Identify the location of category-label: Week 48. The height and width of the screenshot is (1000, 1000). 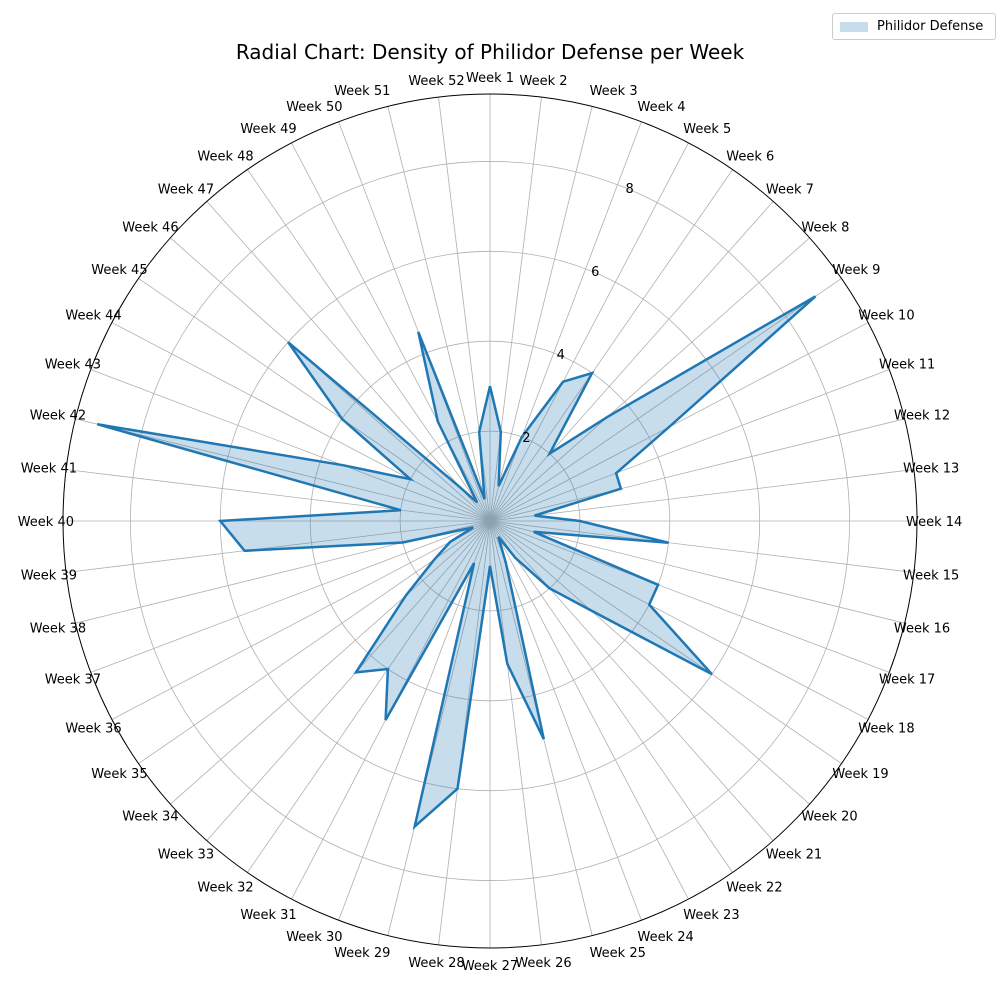
(225, 157).